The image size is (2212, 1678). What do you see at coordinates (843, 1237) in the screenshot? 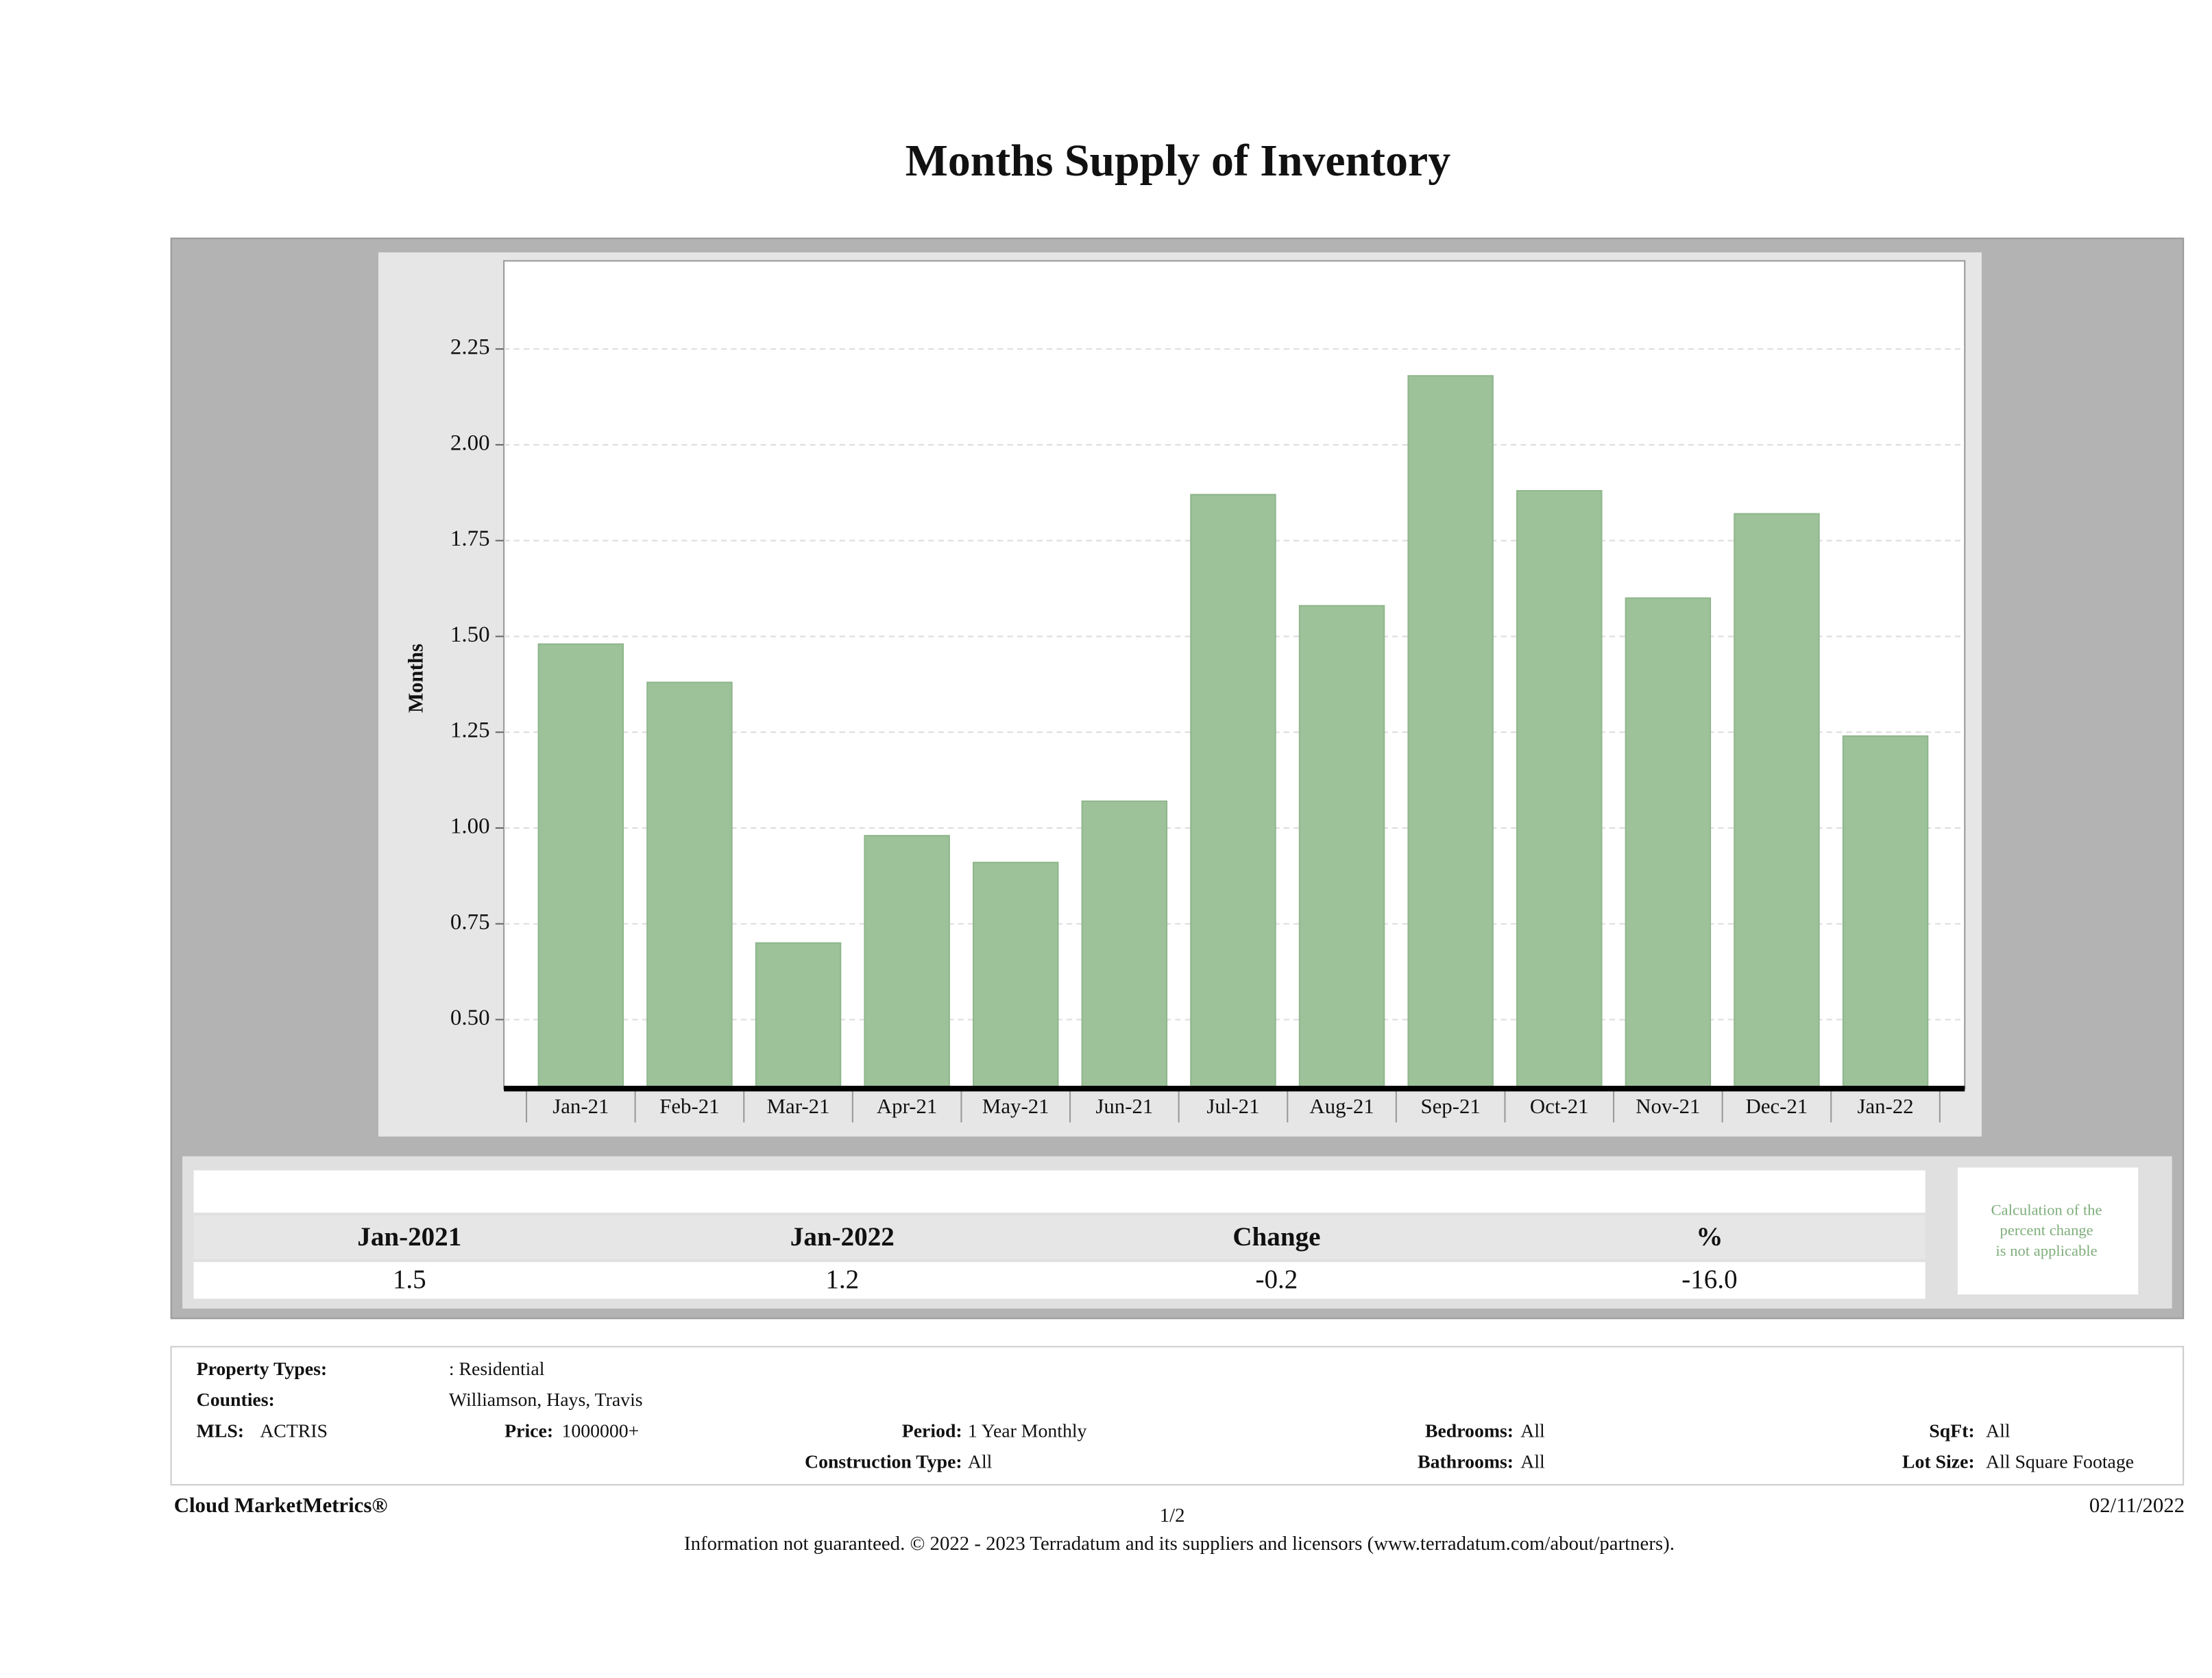
I see `summary-header: Jan-2022` at bounding box center [843, 1237].